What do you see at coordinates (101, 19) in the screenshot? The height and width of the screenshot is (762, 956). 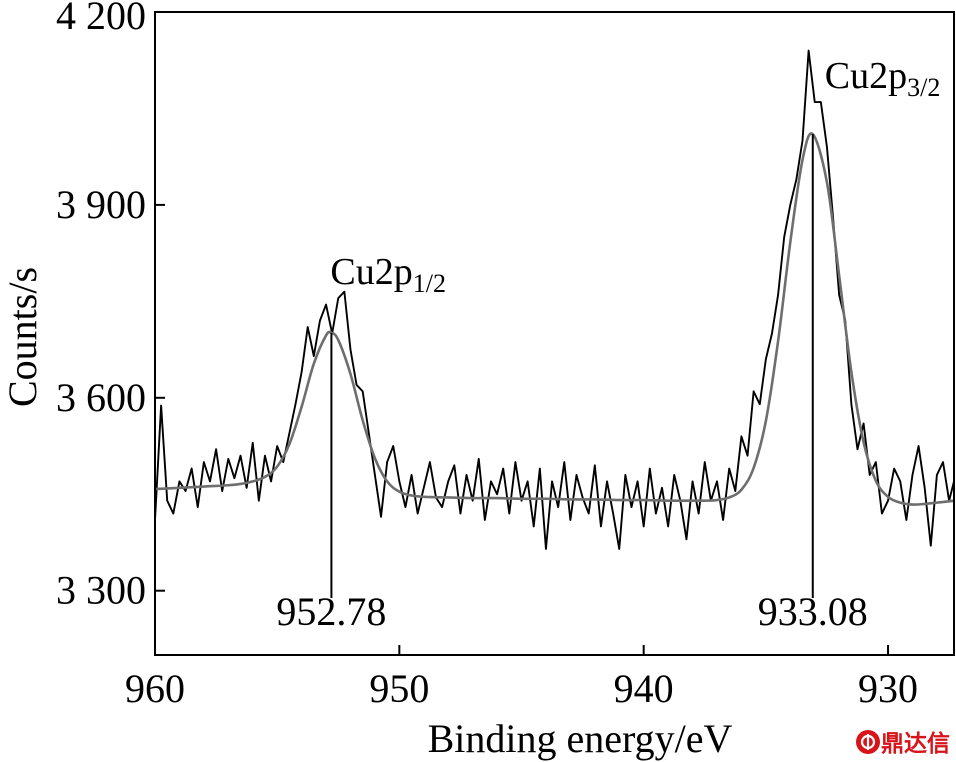 I see `y-tick-label: 4 200` at bounding box center [101, 19].